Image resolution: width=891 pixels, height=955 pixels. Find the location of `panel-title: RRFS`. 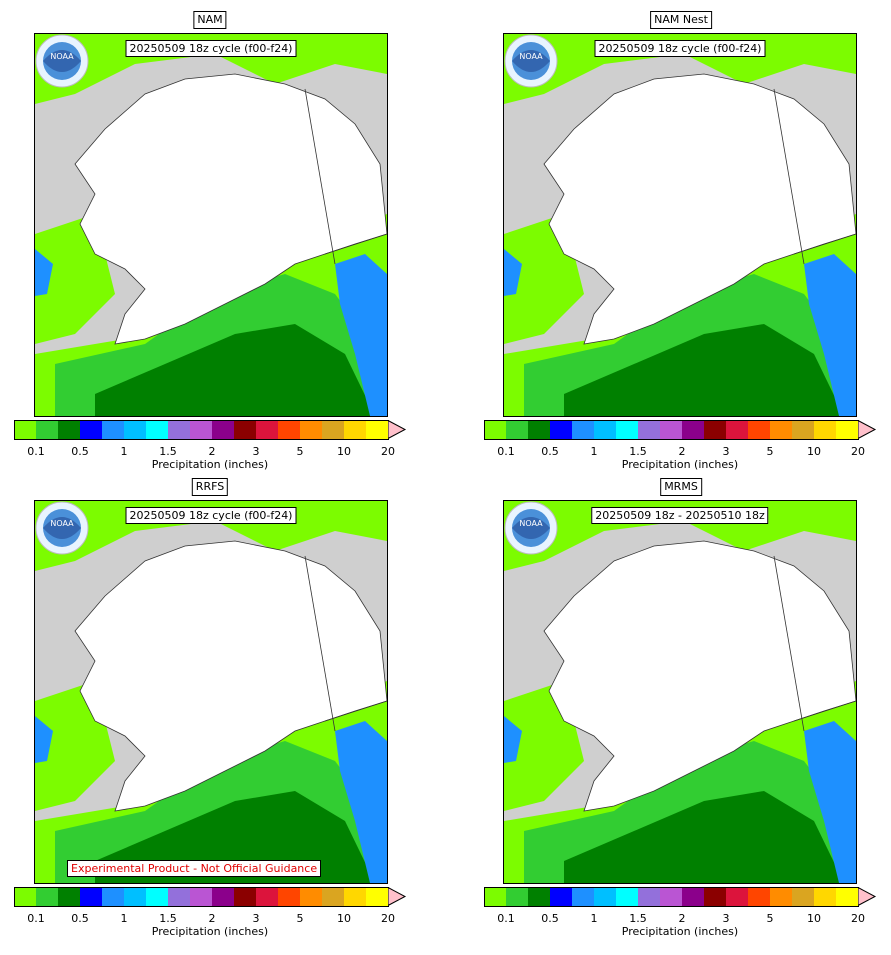

panel-title: RRFS is located at coordinates (210, 487).